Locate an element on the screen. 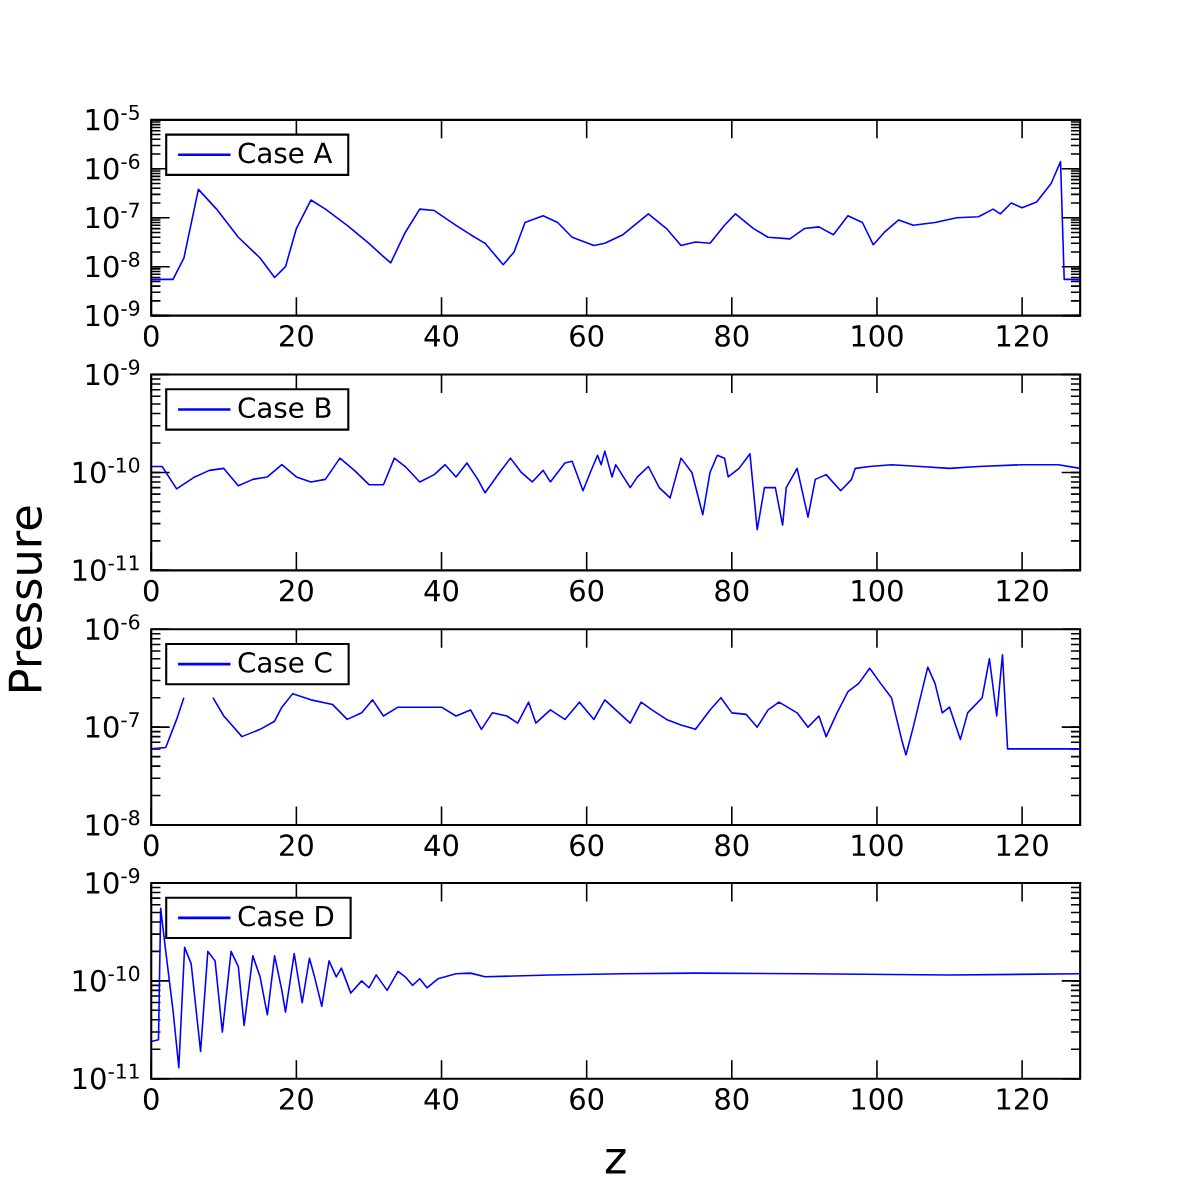  legend-label: Case B is located at coordinates (284, 408).